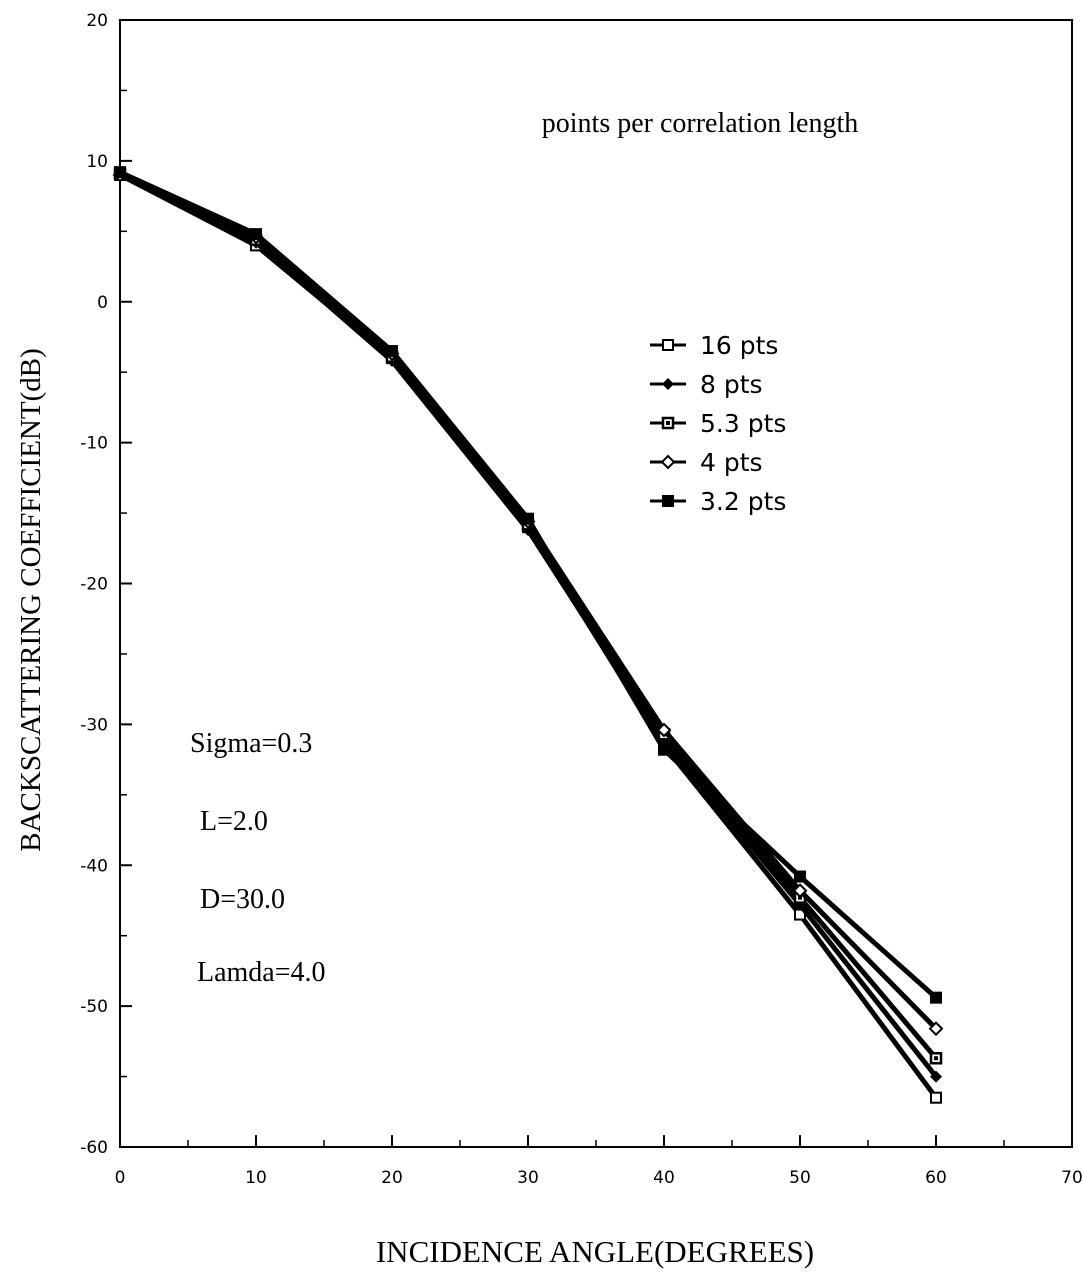 This screenshot has width=1082, height=1283. I want to click on x-tick-label: 0, so click(120, 1178).